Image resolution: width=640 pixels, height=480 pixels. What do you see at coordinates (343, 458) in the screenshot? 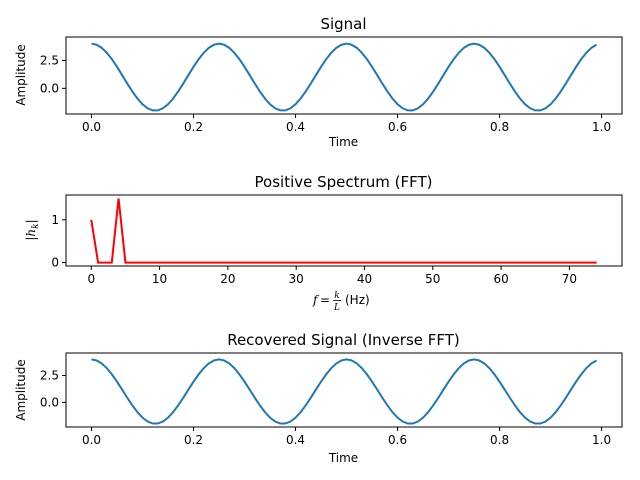
I see `recovered-xlabel: Time` at bounding box center [343, 458].